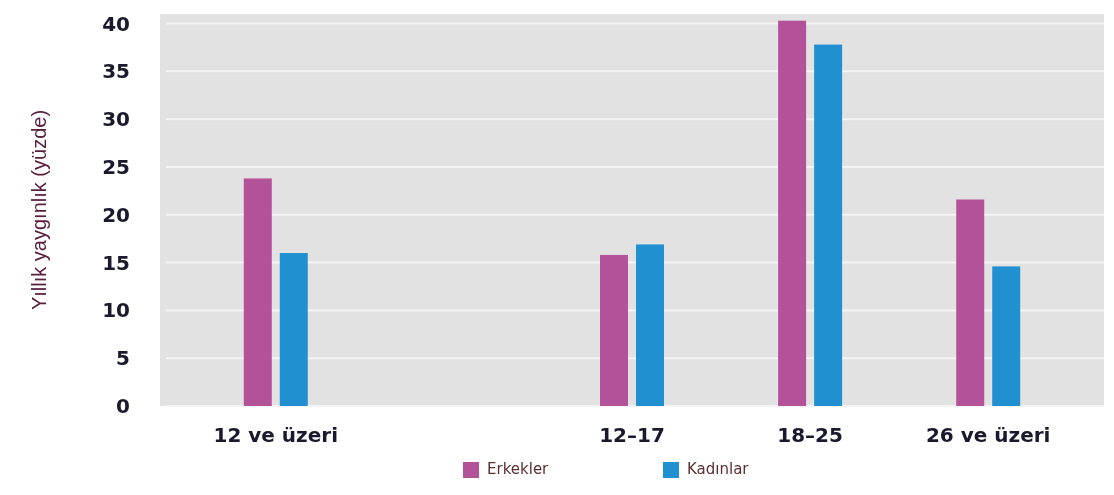 This screenshot has height=495, width=1114. Describe the element at coordinates (39, 210) in the screenshot. I see `y-axis-title: Yıllık yaygınlık (yüzde)` at that location.